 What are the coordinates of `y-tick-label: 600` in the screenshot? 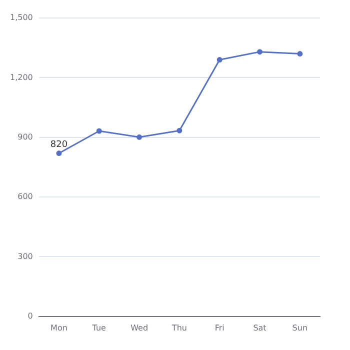 It's located at (25, 197).